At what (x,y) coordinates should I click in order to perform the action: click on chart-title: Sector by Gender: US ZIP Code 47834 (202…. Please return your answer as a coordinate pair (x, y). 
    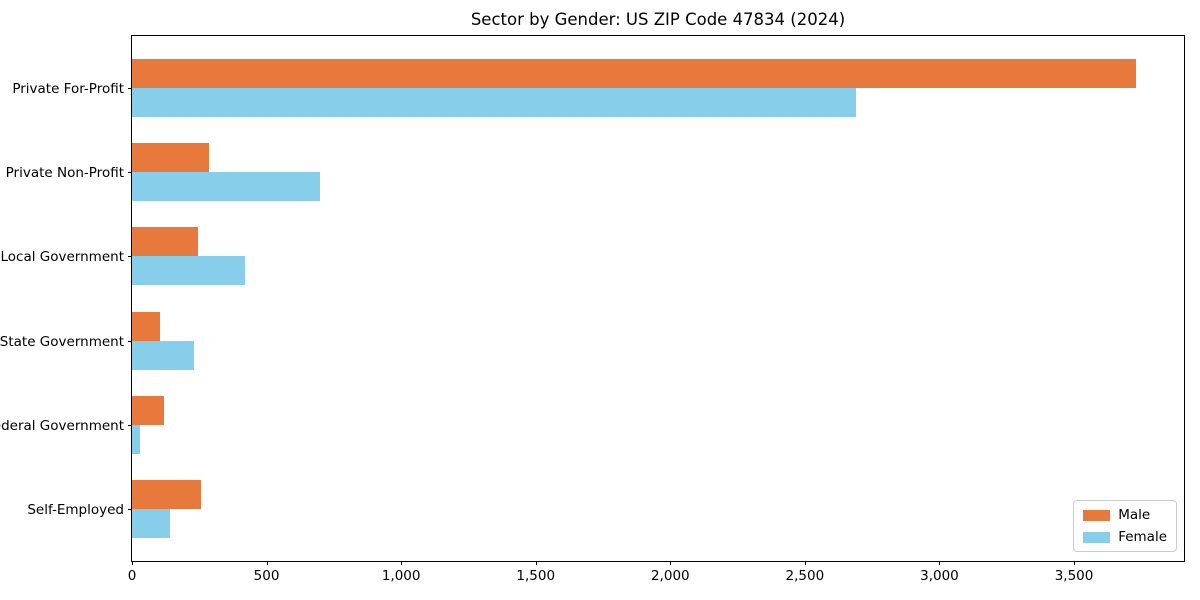
    Looking at the image, I should click on (658, 19).